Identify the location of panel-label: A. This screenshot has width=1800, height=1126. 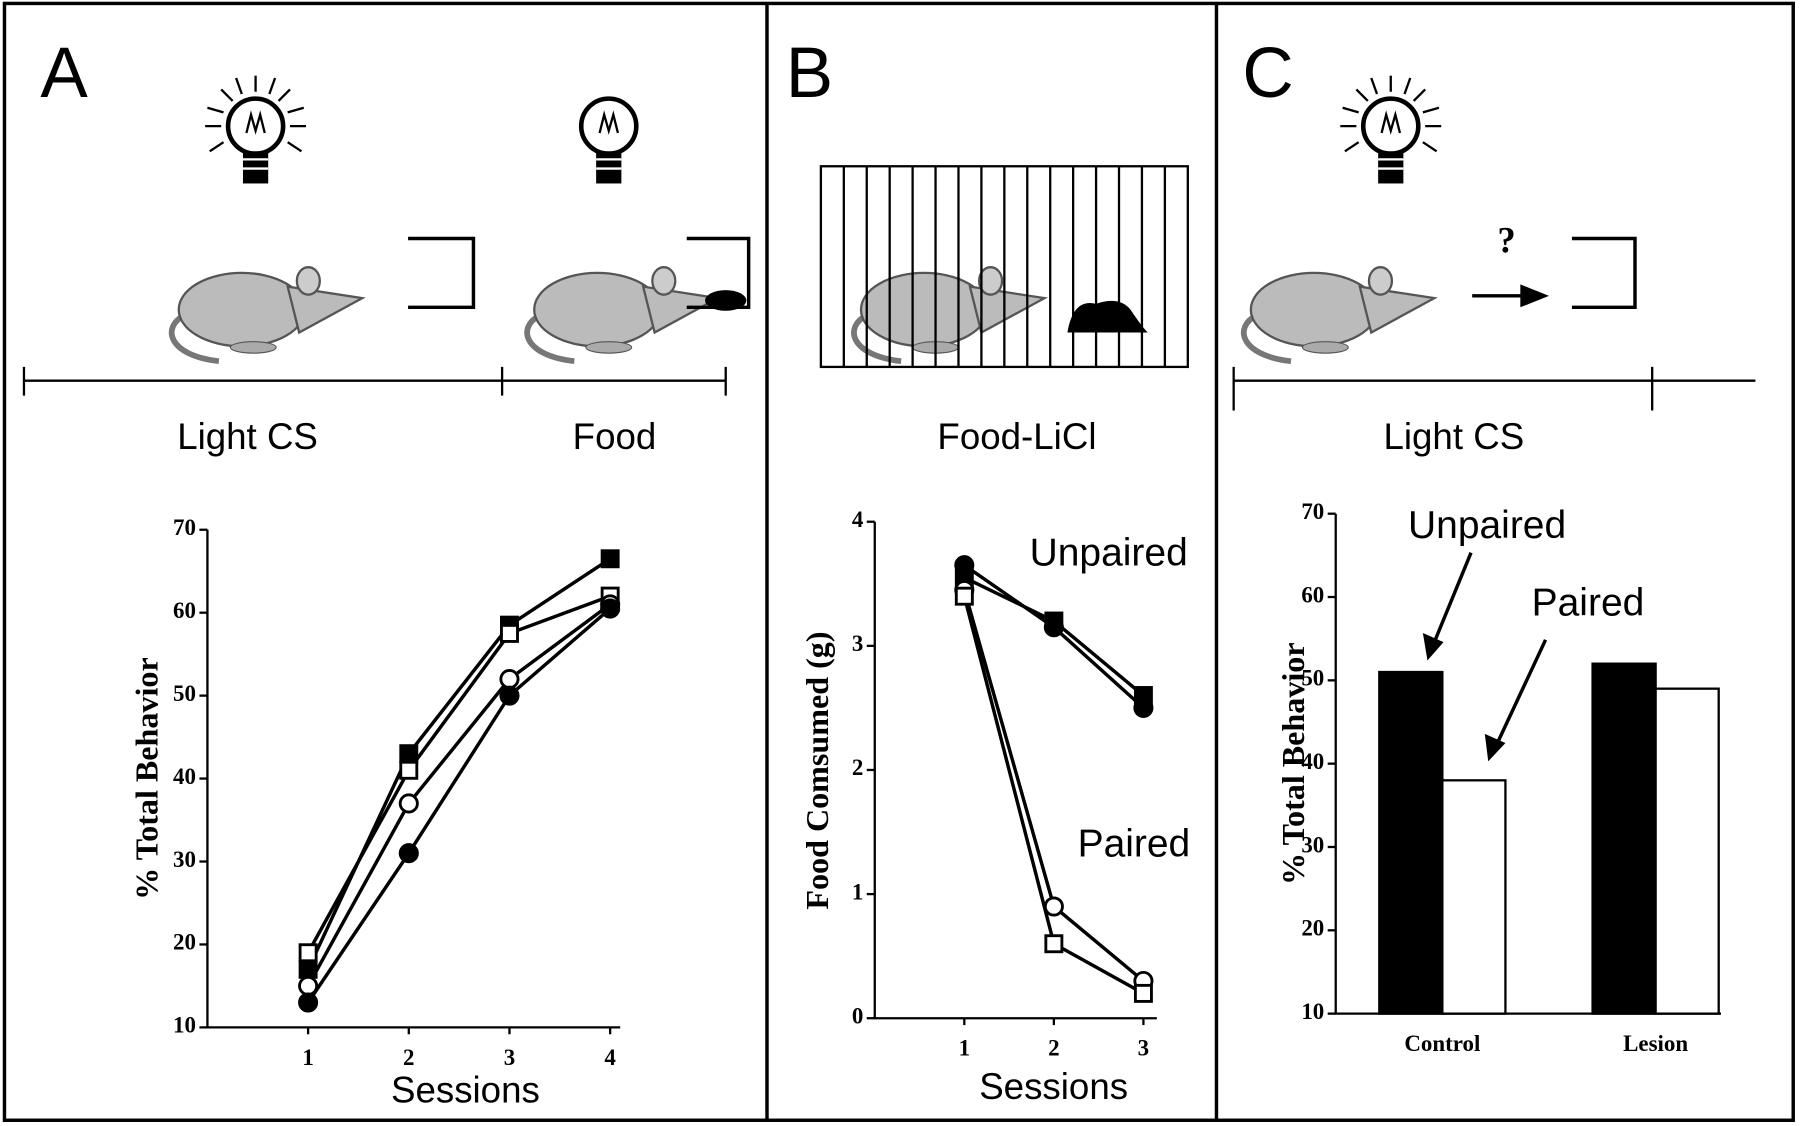
(64, 73).